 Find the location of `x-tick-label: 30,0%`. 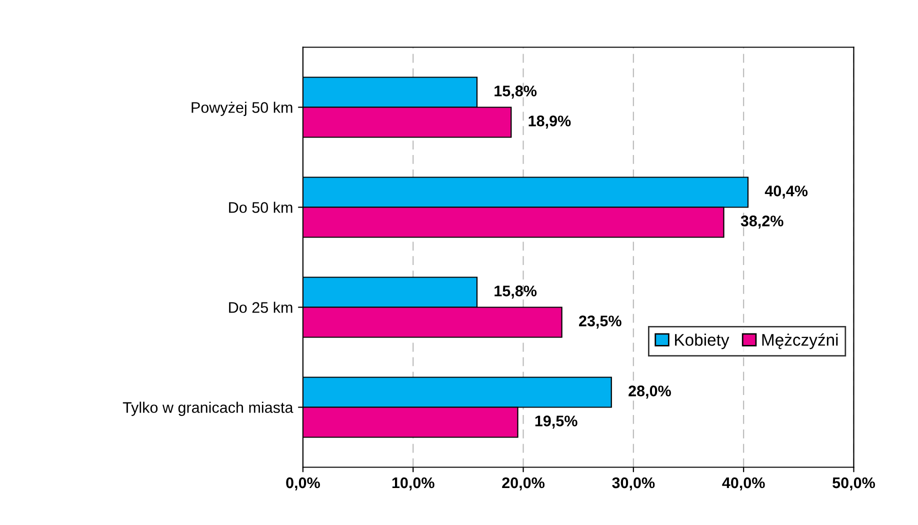

x-tick-label: 30,0% is located at coordinates (633, 483).